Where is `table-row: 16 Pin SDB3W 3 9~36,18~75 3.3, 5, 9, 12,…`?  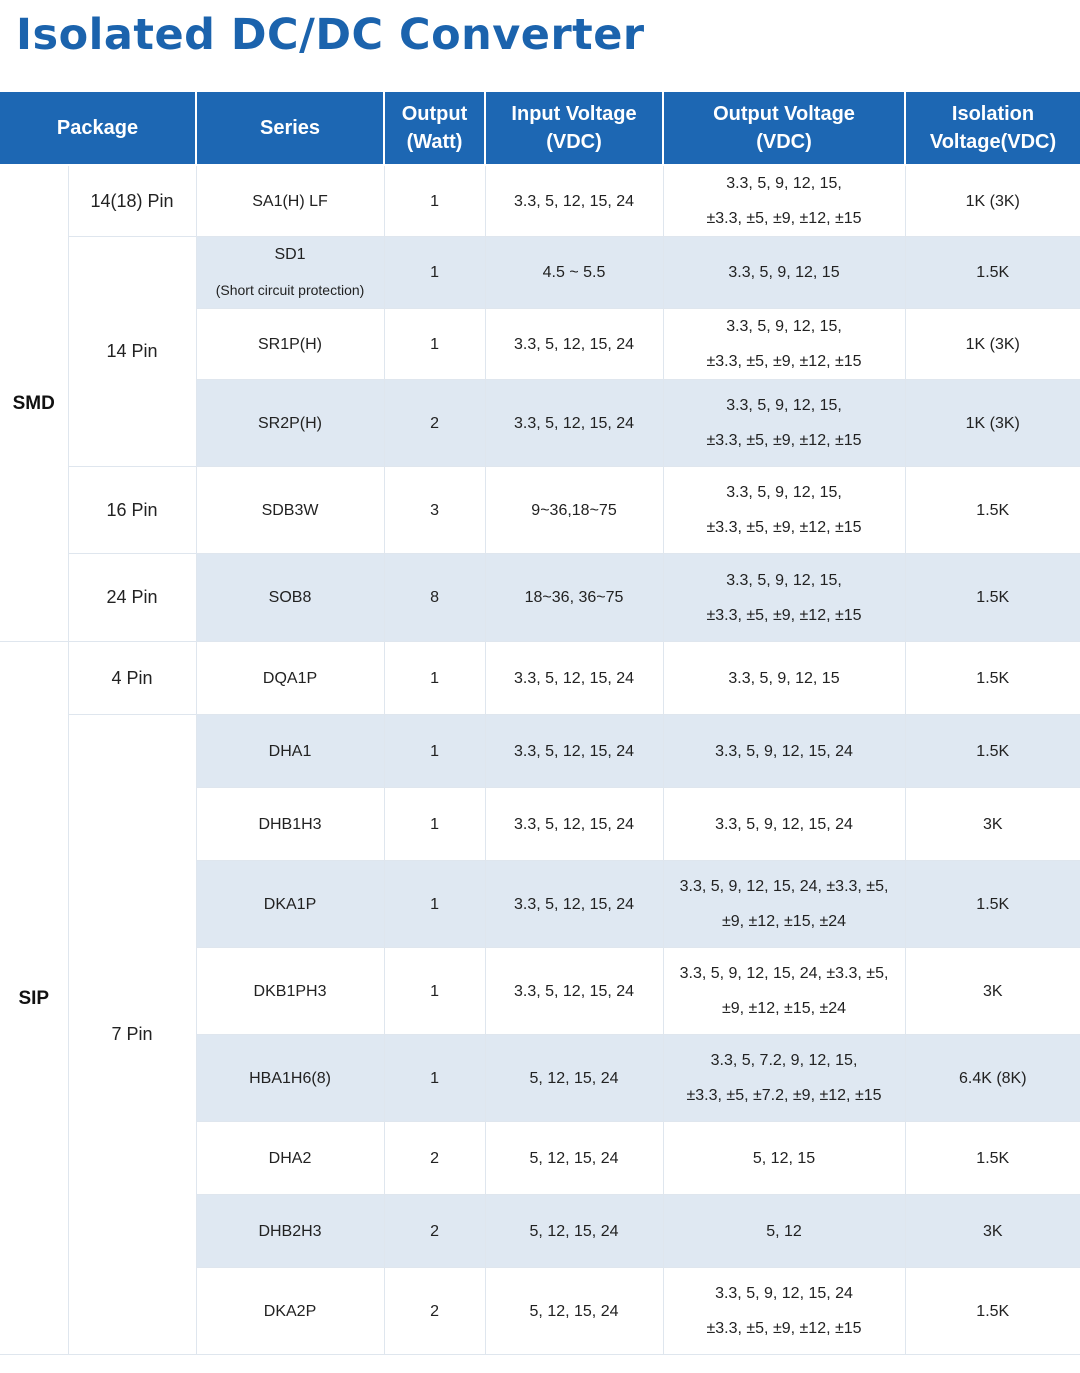
table-row: 16 Pin SDB3W 3 9~36,18~75 3.3, 5, 9, 12,… is located at coordinates (540, 510).